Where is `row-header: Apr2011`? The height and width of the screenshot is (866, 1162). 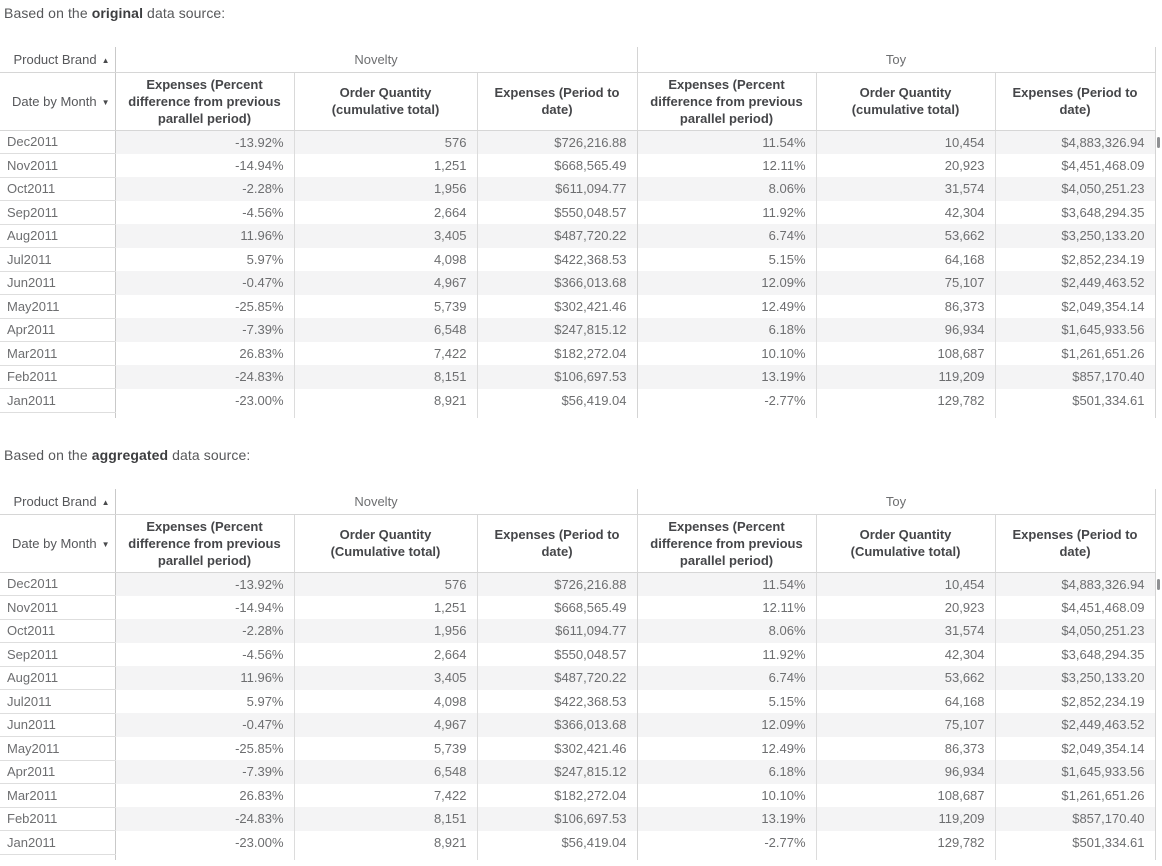 row-header: Apr2011 is located at coordinates (58, 772).